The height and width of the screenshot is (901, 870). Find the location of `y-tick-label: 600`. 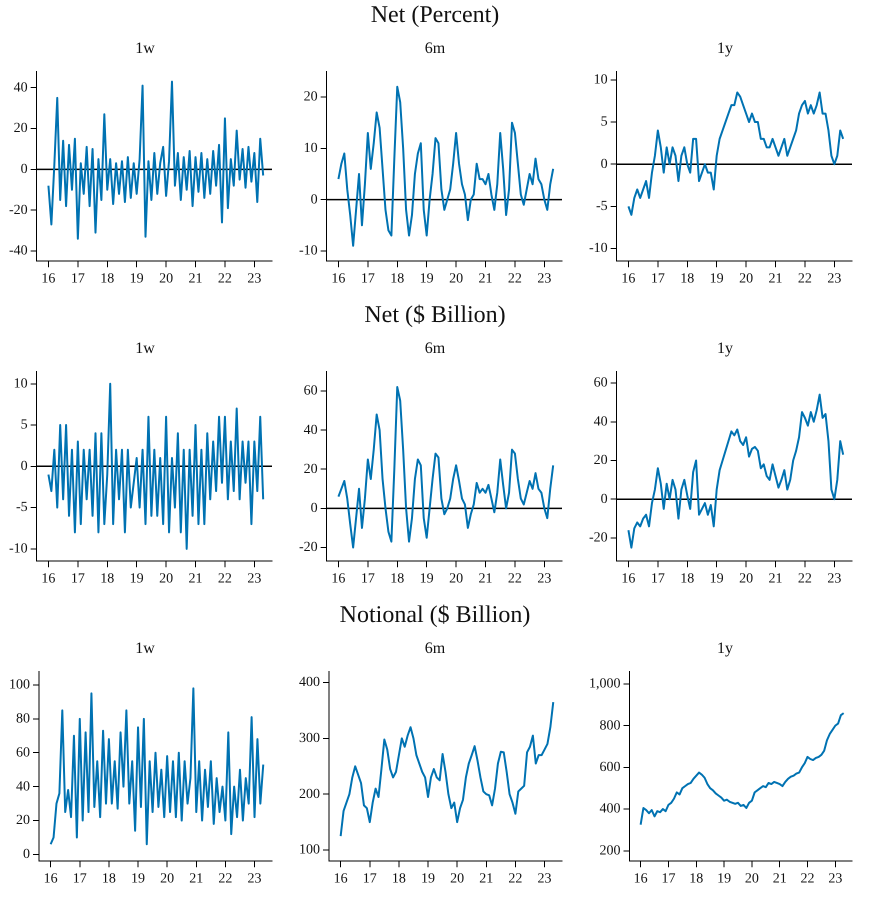

y-tick-label: 600 is located at coordinates (610, 768).